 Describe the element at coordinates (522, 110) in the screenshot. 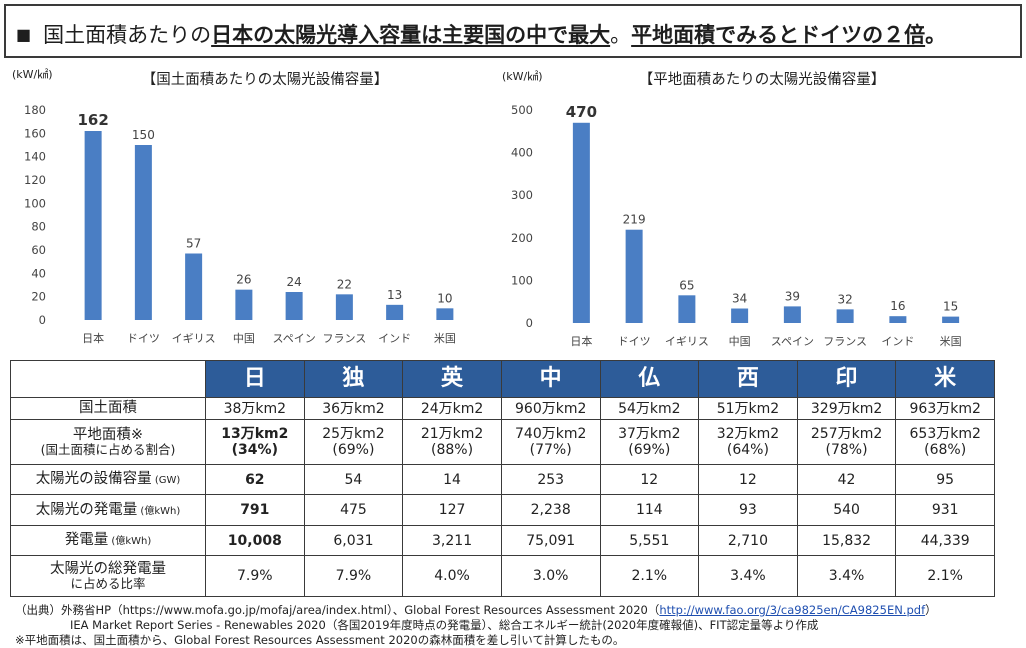

I see `y-tick-label: 500` at that location.